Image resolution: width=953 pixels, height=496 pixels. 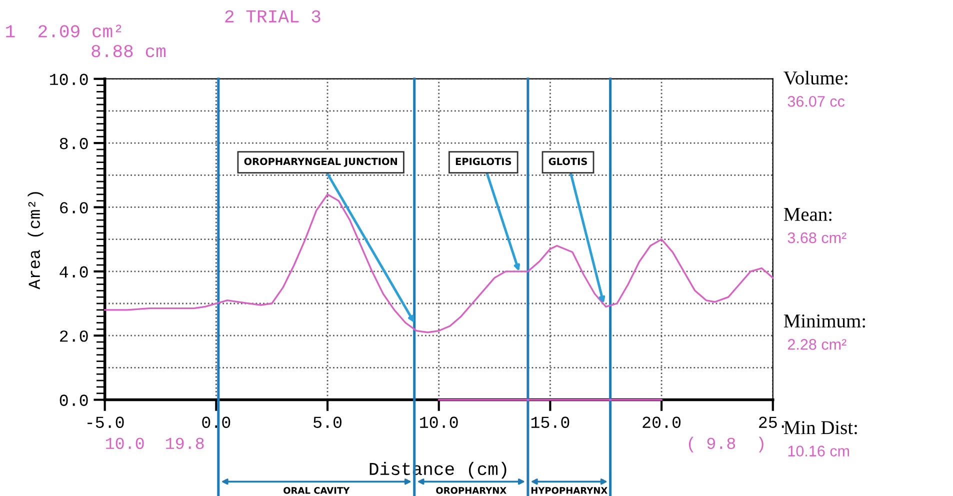 I want to click on text: ( 9.8 ), so click(x=726, y=444).